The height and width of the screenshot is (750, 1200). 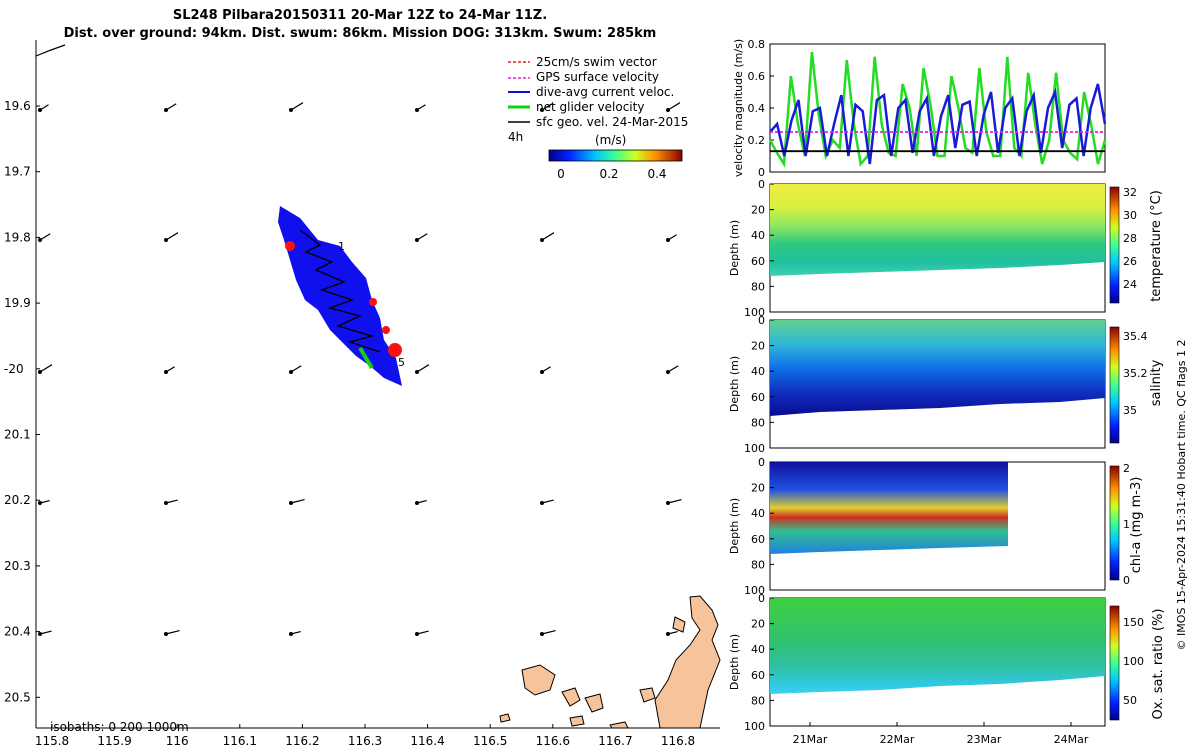 I want to click on oxygen-colorbar, so click(x=1114, y=663).